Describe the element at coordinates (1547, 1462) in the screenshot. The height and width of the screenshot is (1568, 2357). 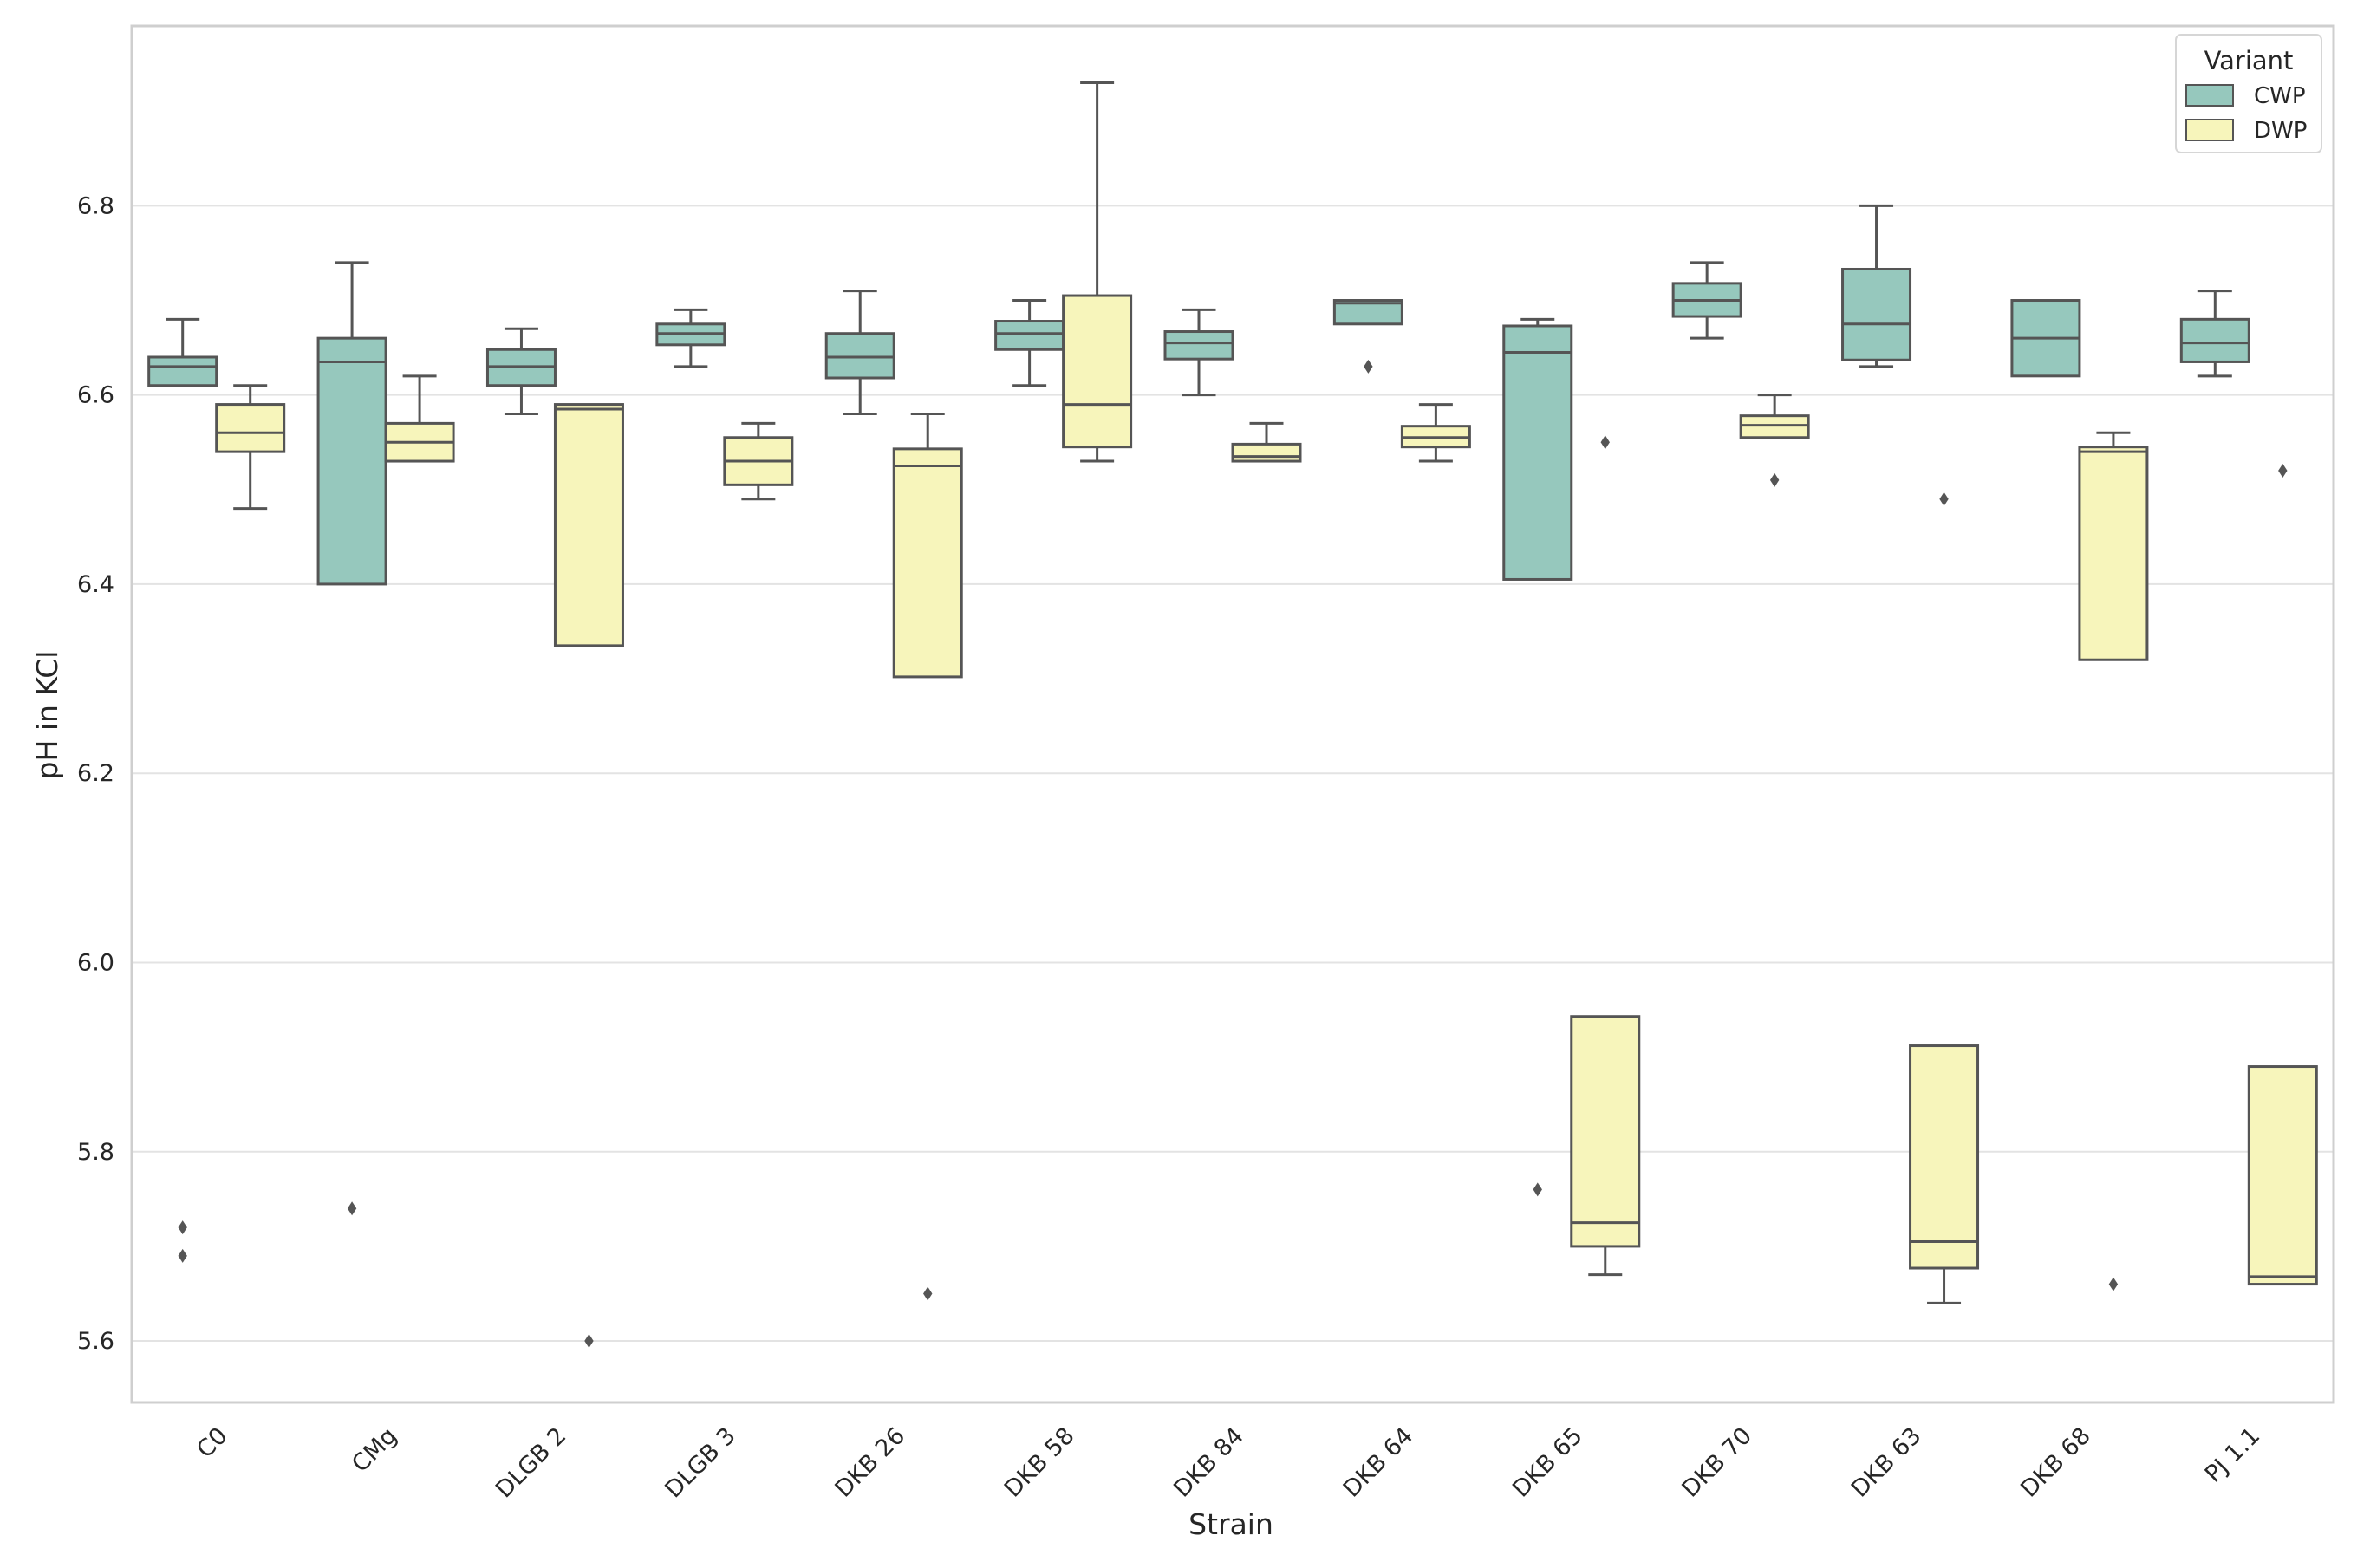
I see `x-tick-label: DKB 65` at that location.